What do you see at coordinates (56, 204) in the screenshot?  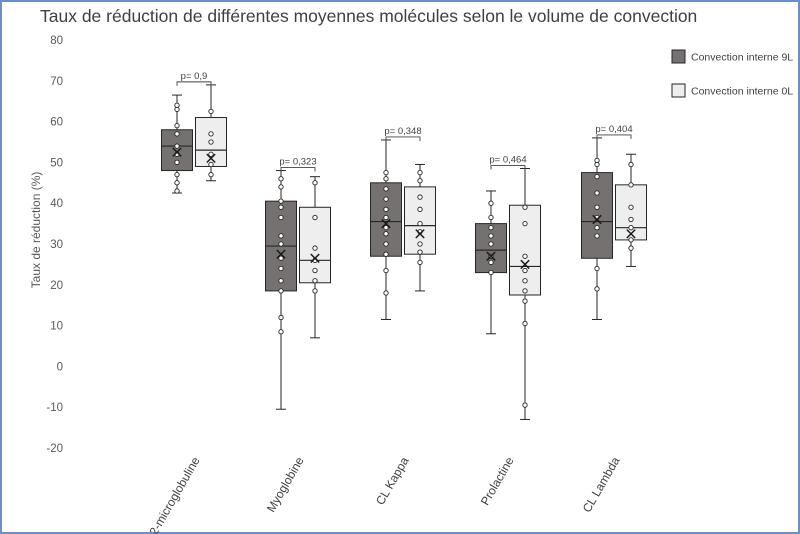 I see `y-tick-label: 40` at bounding box center [56, 204].